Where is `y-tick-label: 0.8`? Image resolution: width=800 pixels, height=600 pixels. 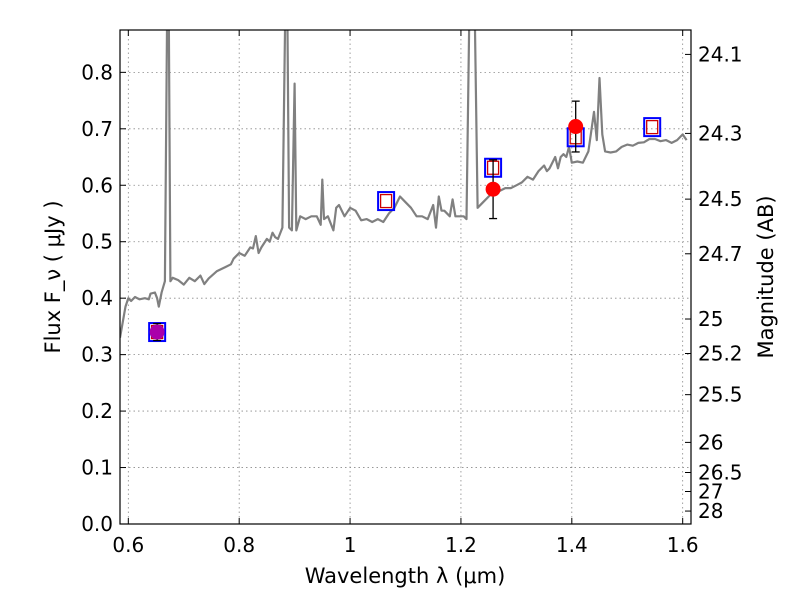 y-tick-label: 0.8 is located at coordinates (97, 72).